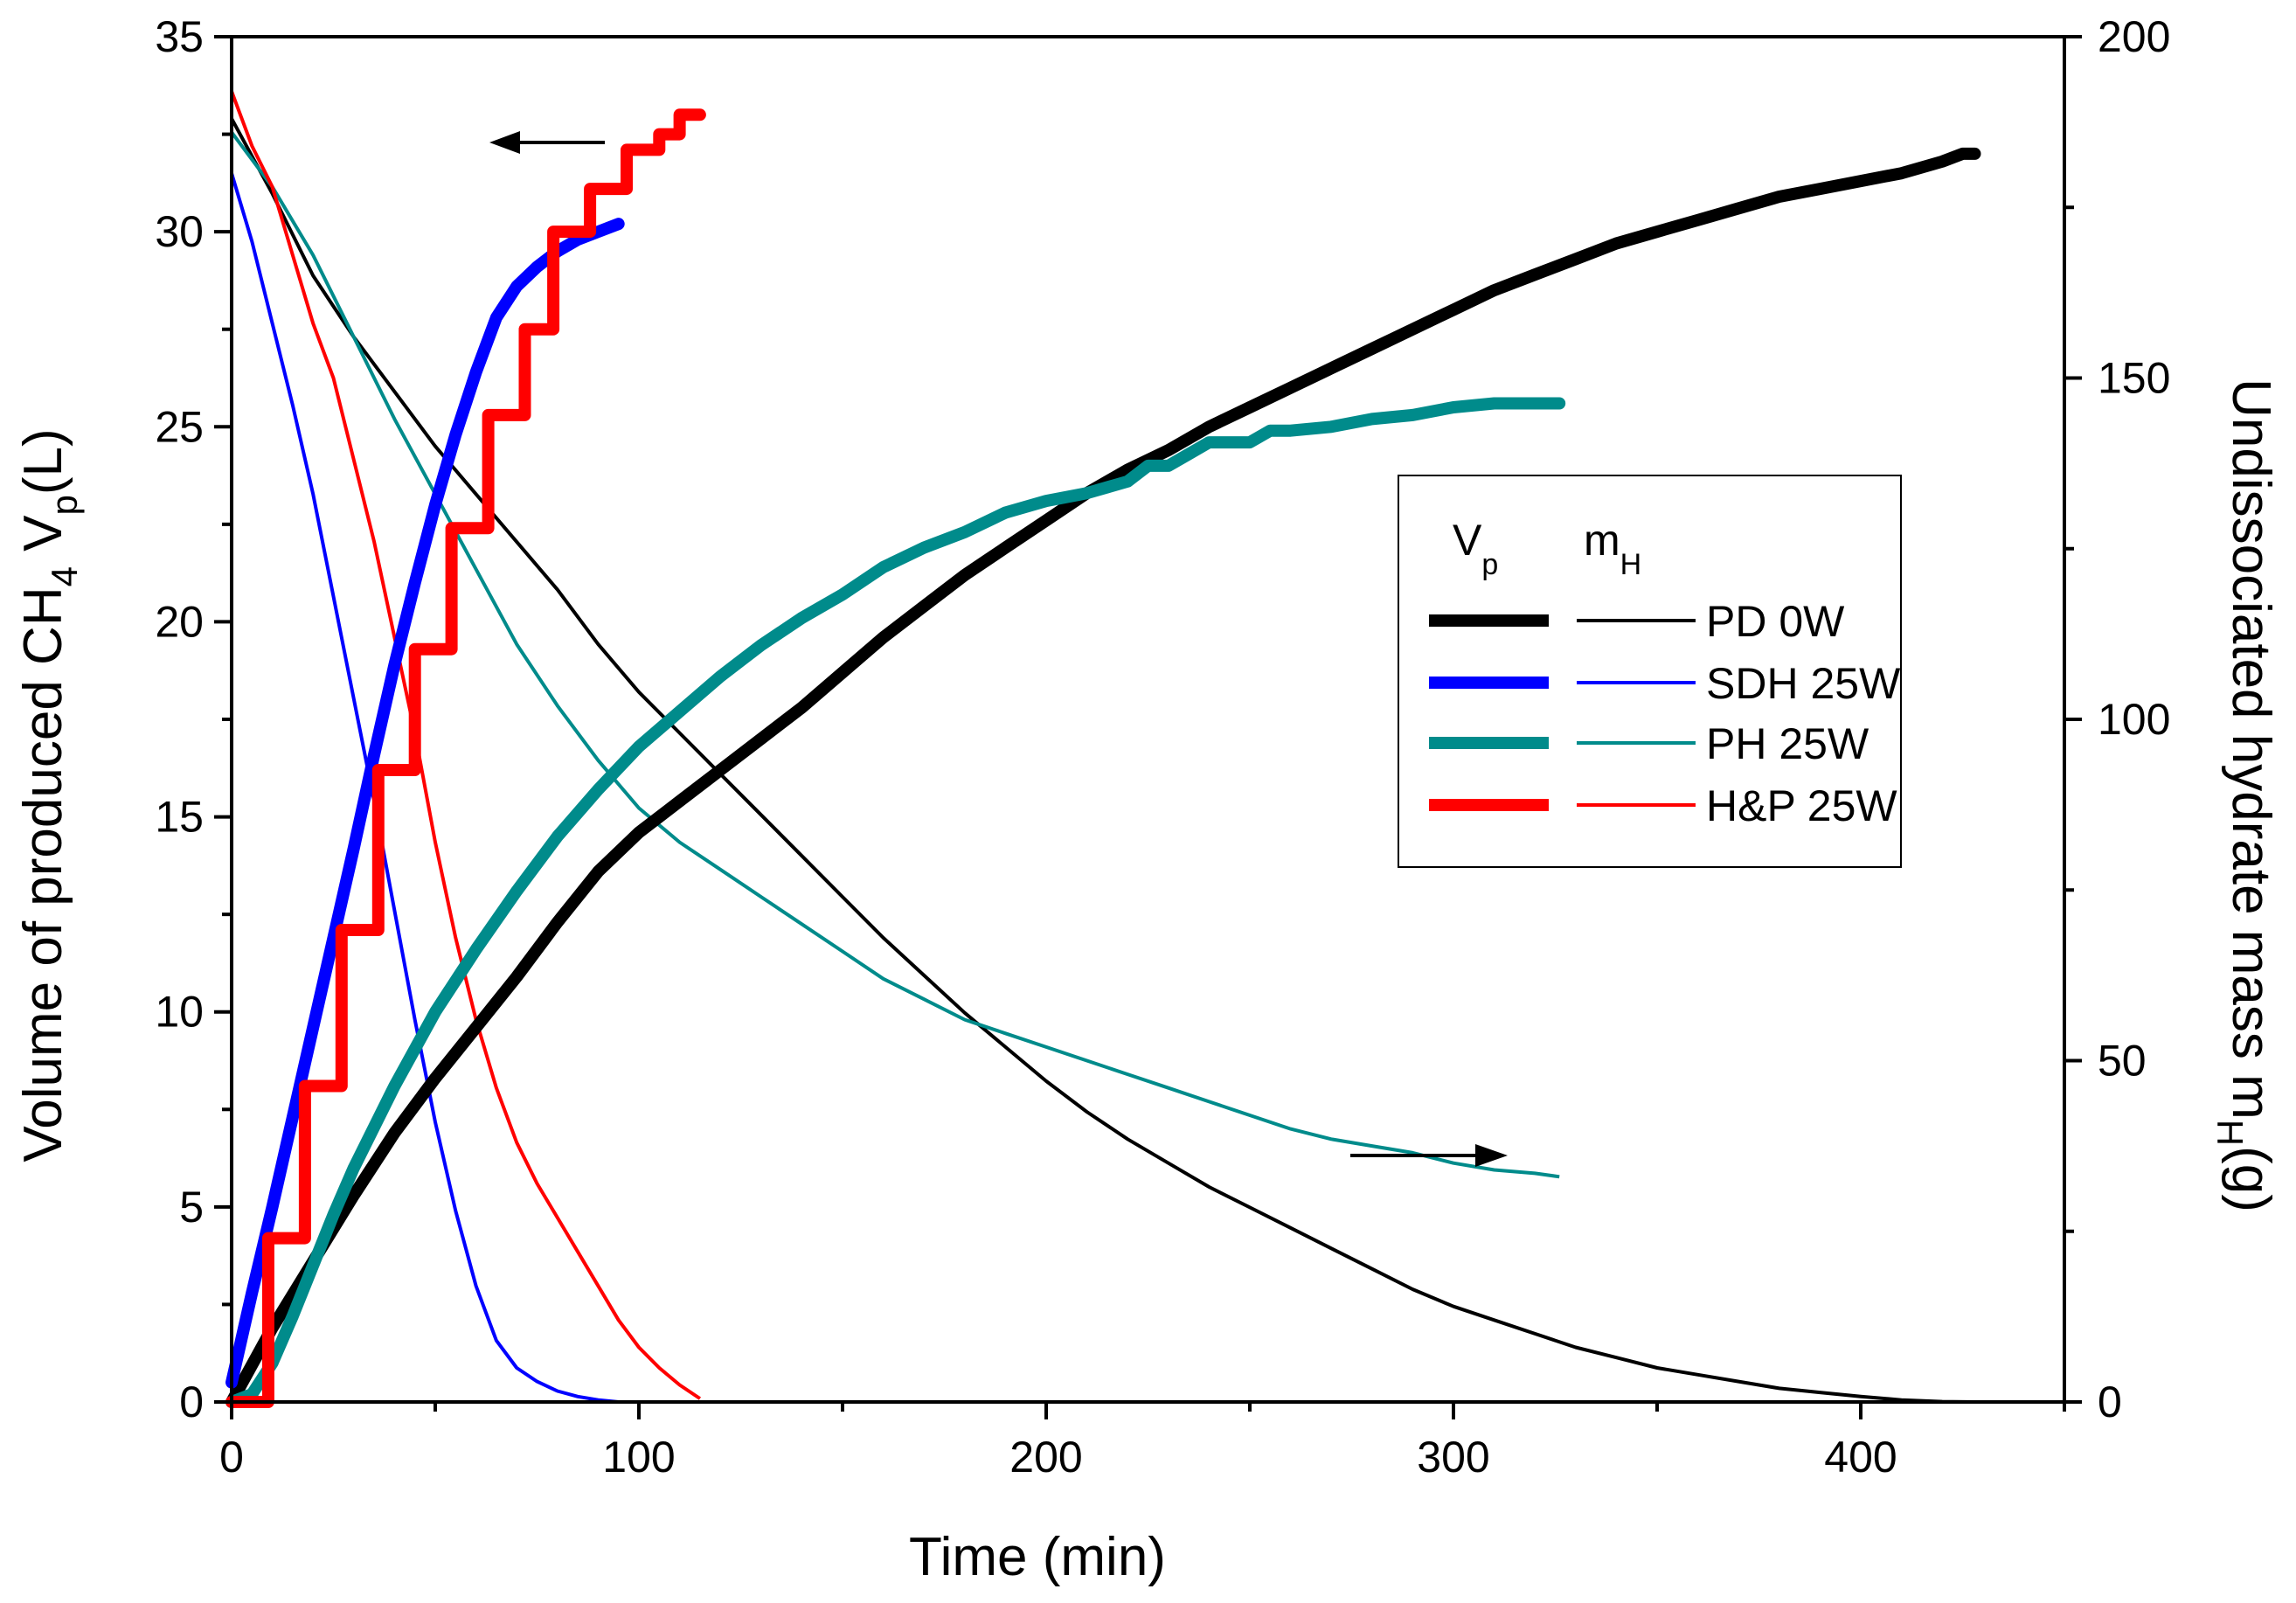  Describe the element at coordinates (2122, 1061) in the screenshot. I see `y-right-tick-label: 50` at that location.